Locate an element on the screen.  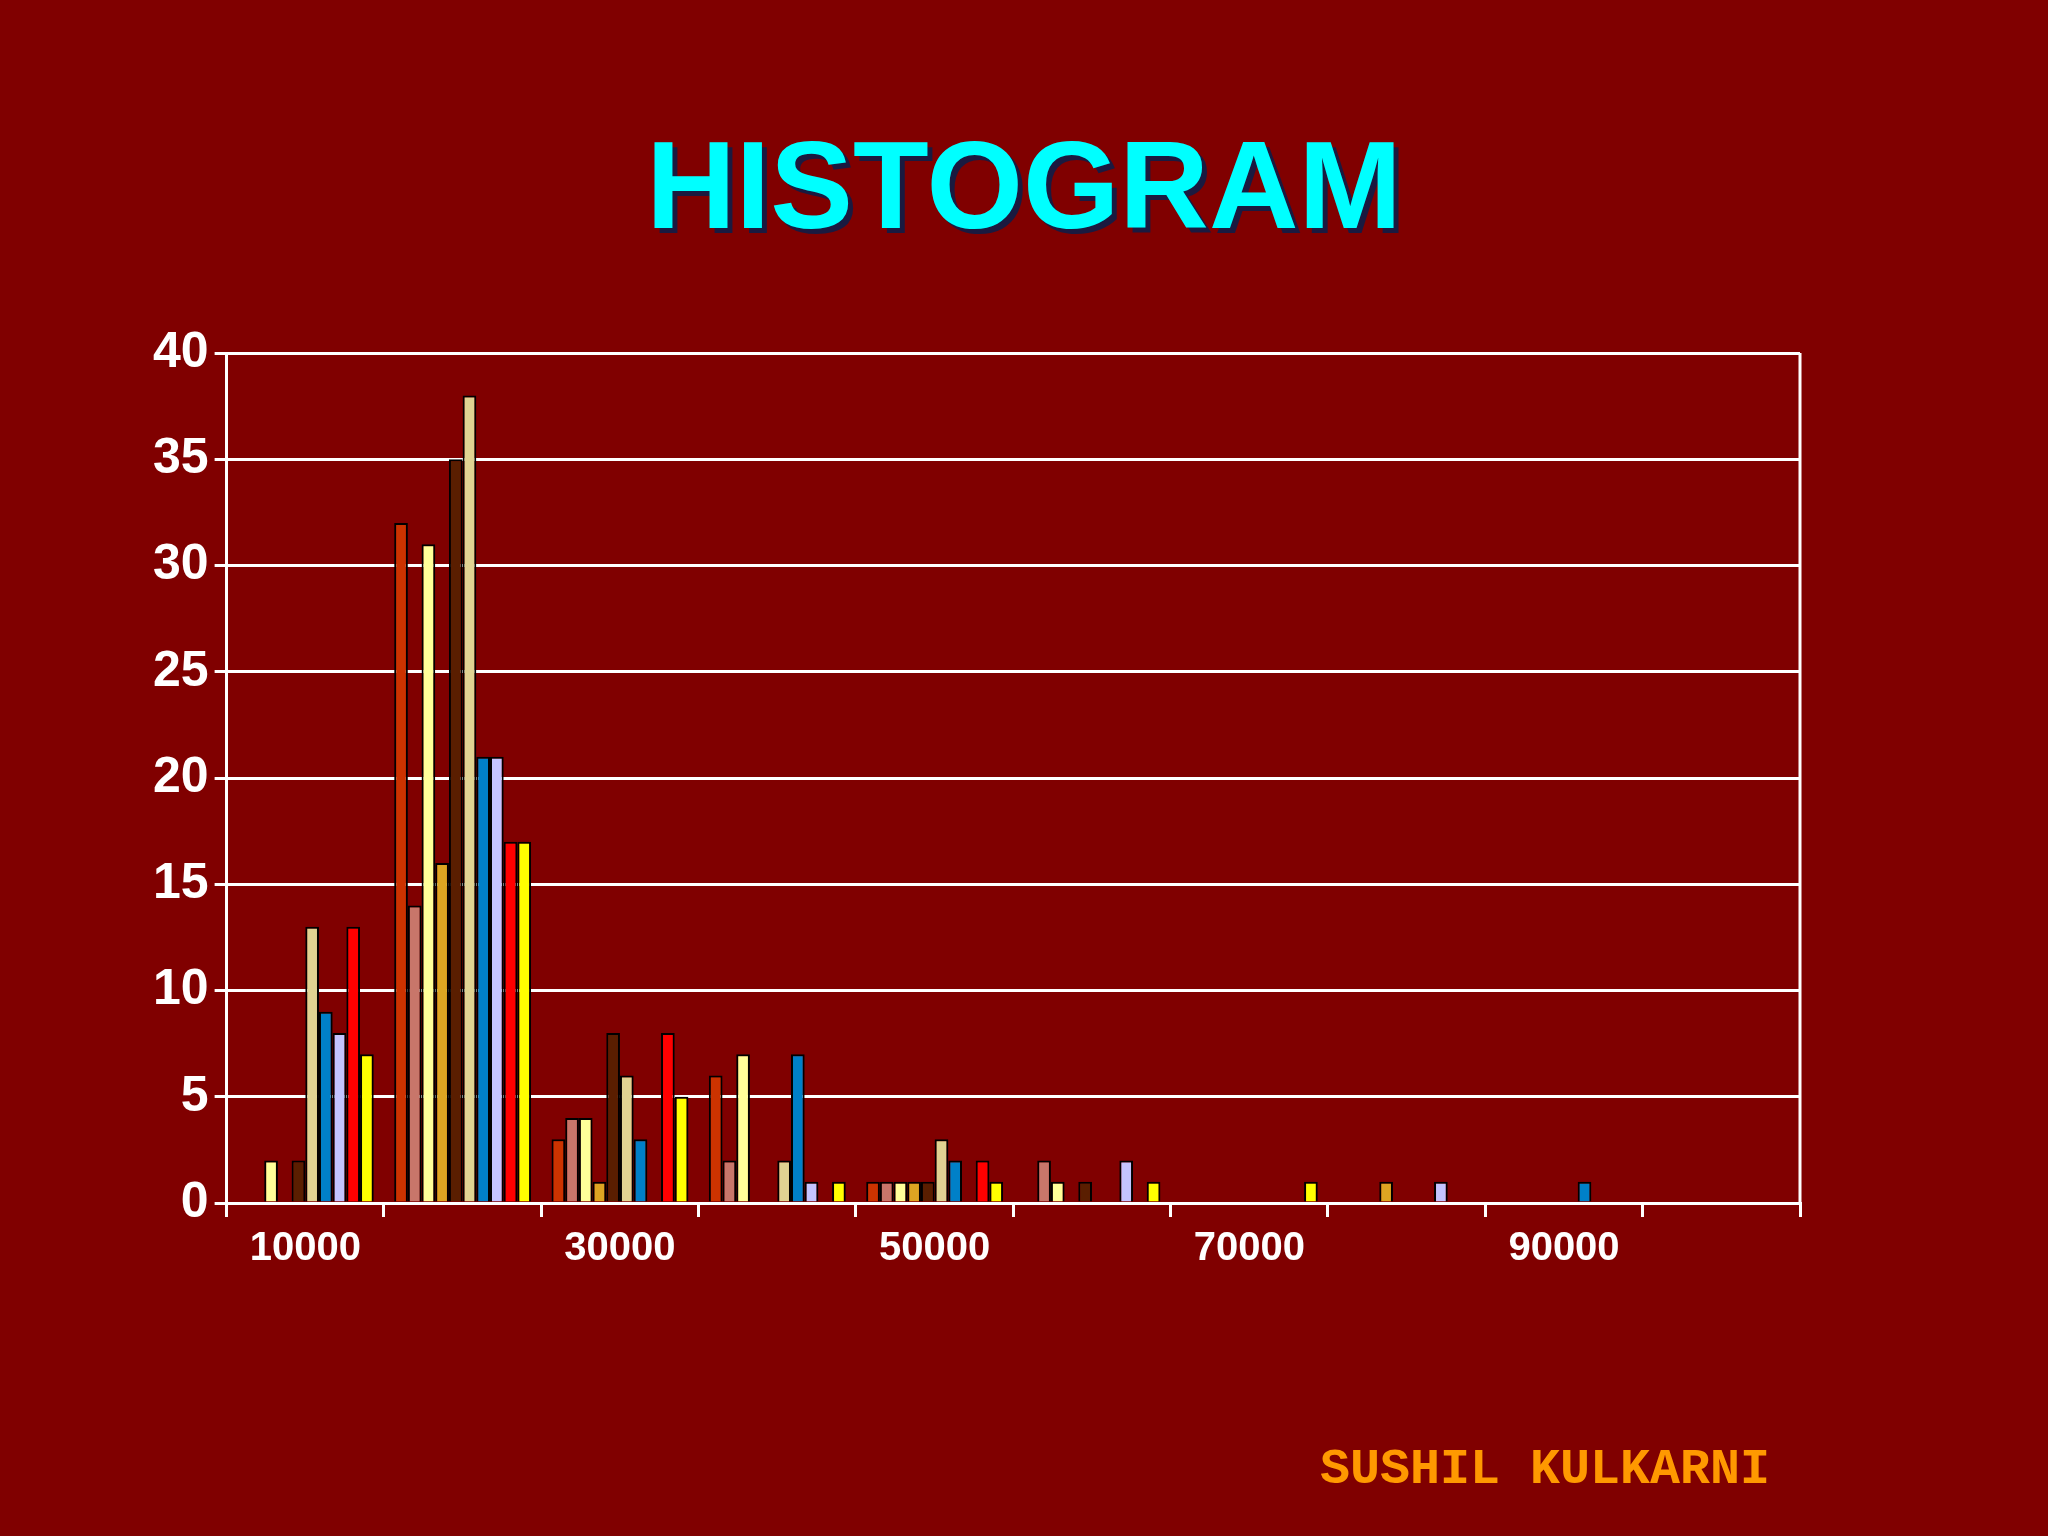
x-tick-label: 10000 is located at coordinates (305, 1246).